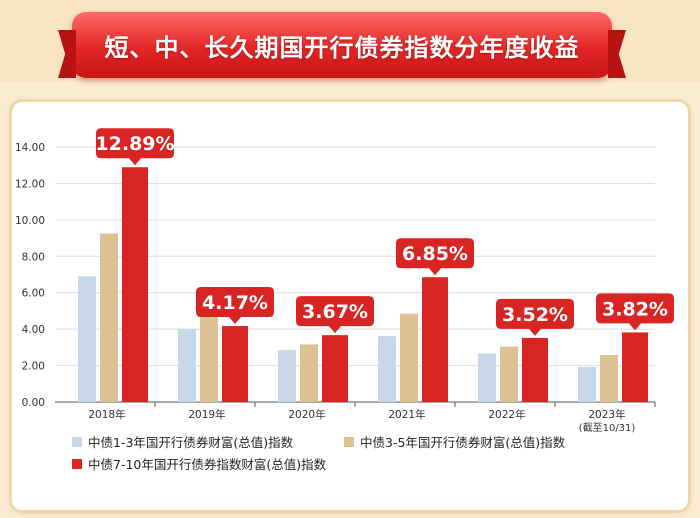 The height and width of the screenshot is (518, 700). What do you see at coordinates (191, 442) in the screenshot?
I see `legend-label-short: 中债1-3年国开行债券财富(总值)指数` at bounding box center [191, 442].